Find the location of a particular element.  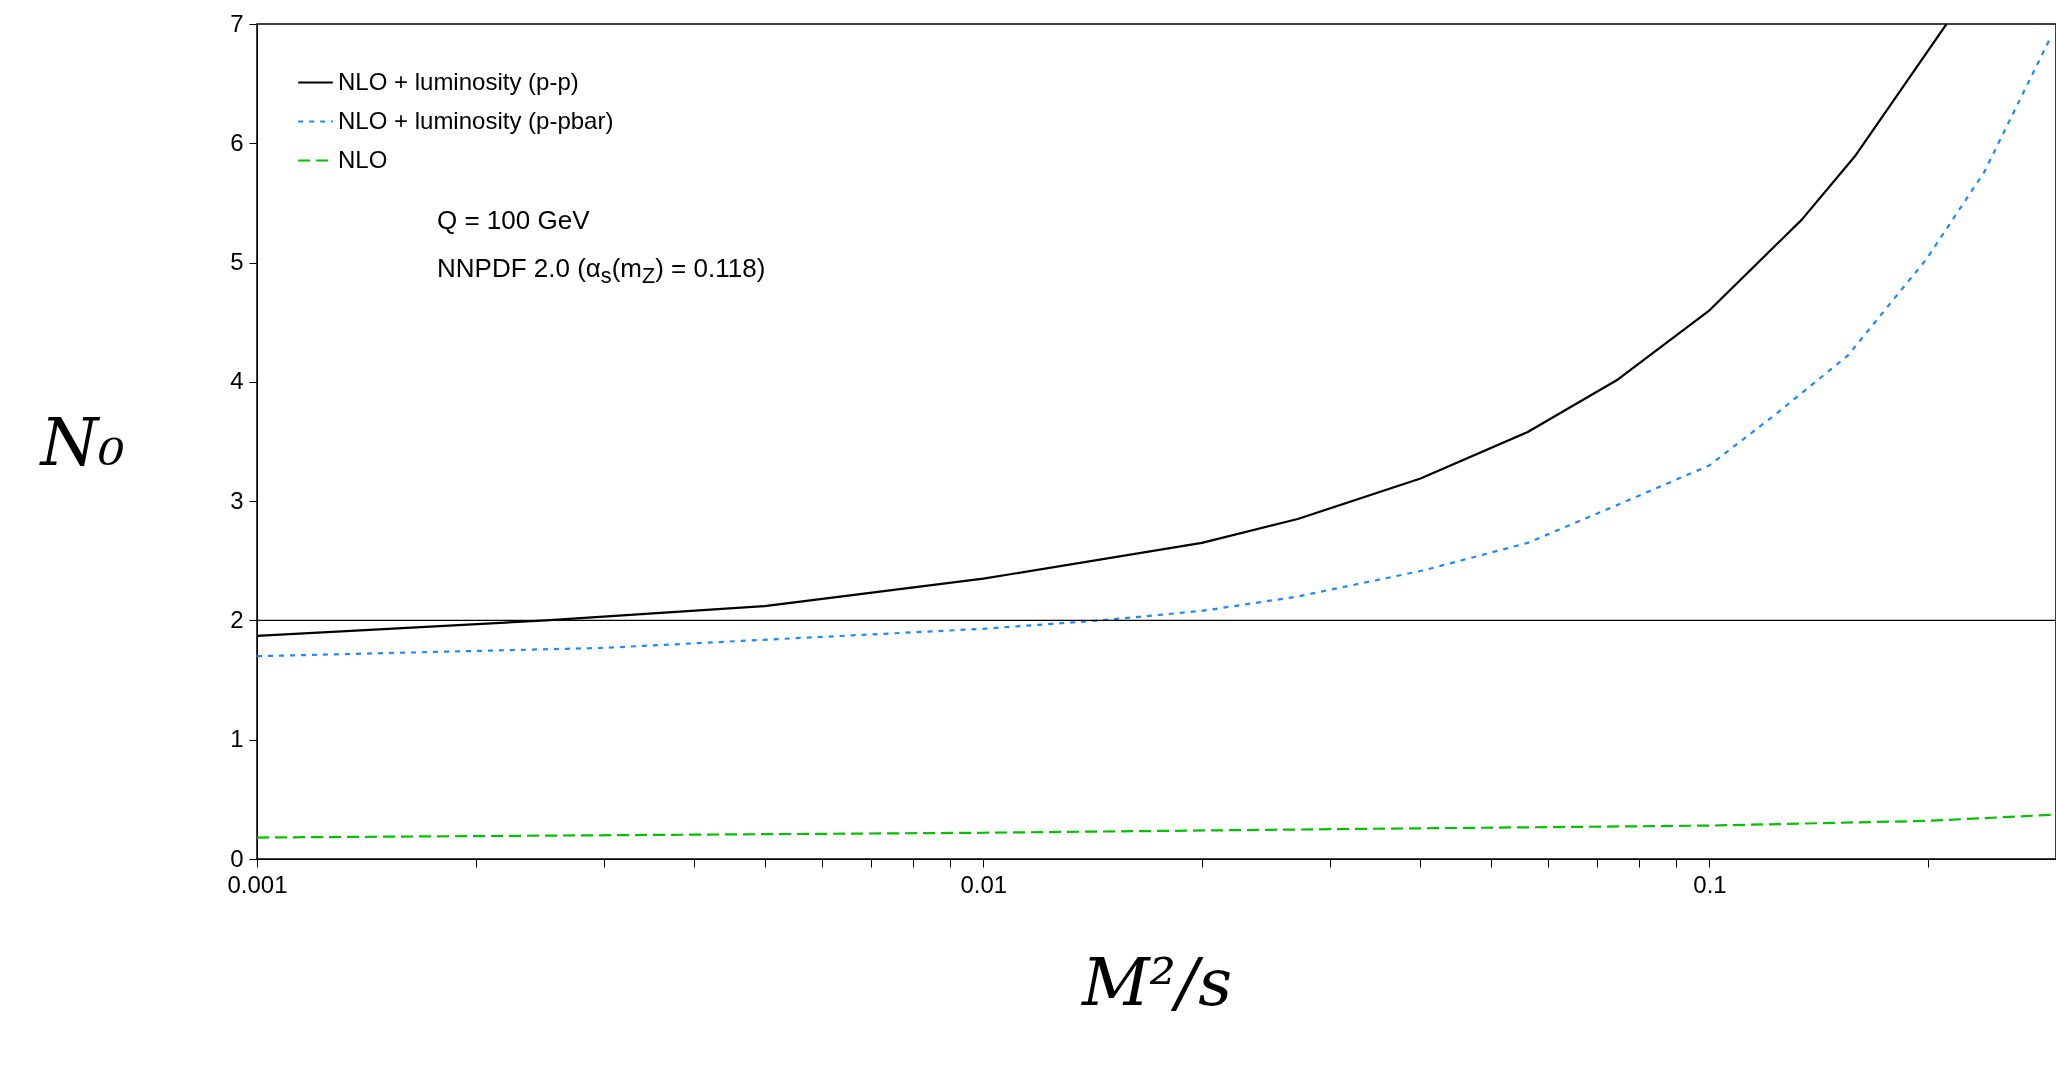

y-axis-title: N₀ is located at coordinates (81, 442).